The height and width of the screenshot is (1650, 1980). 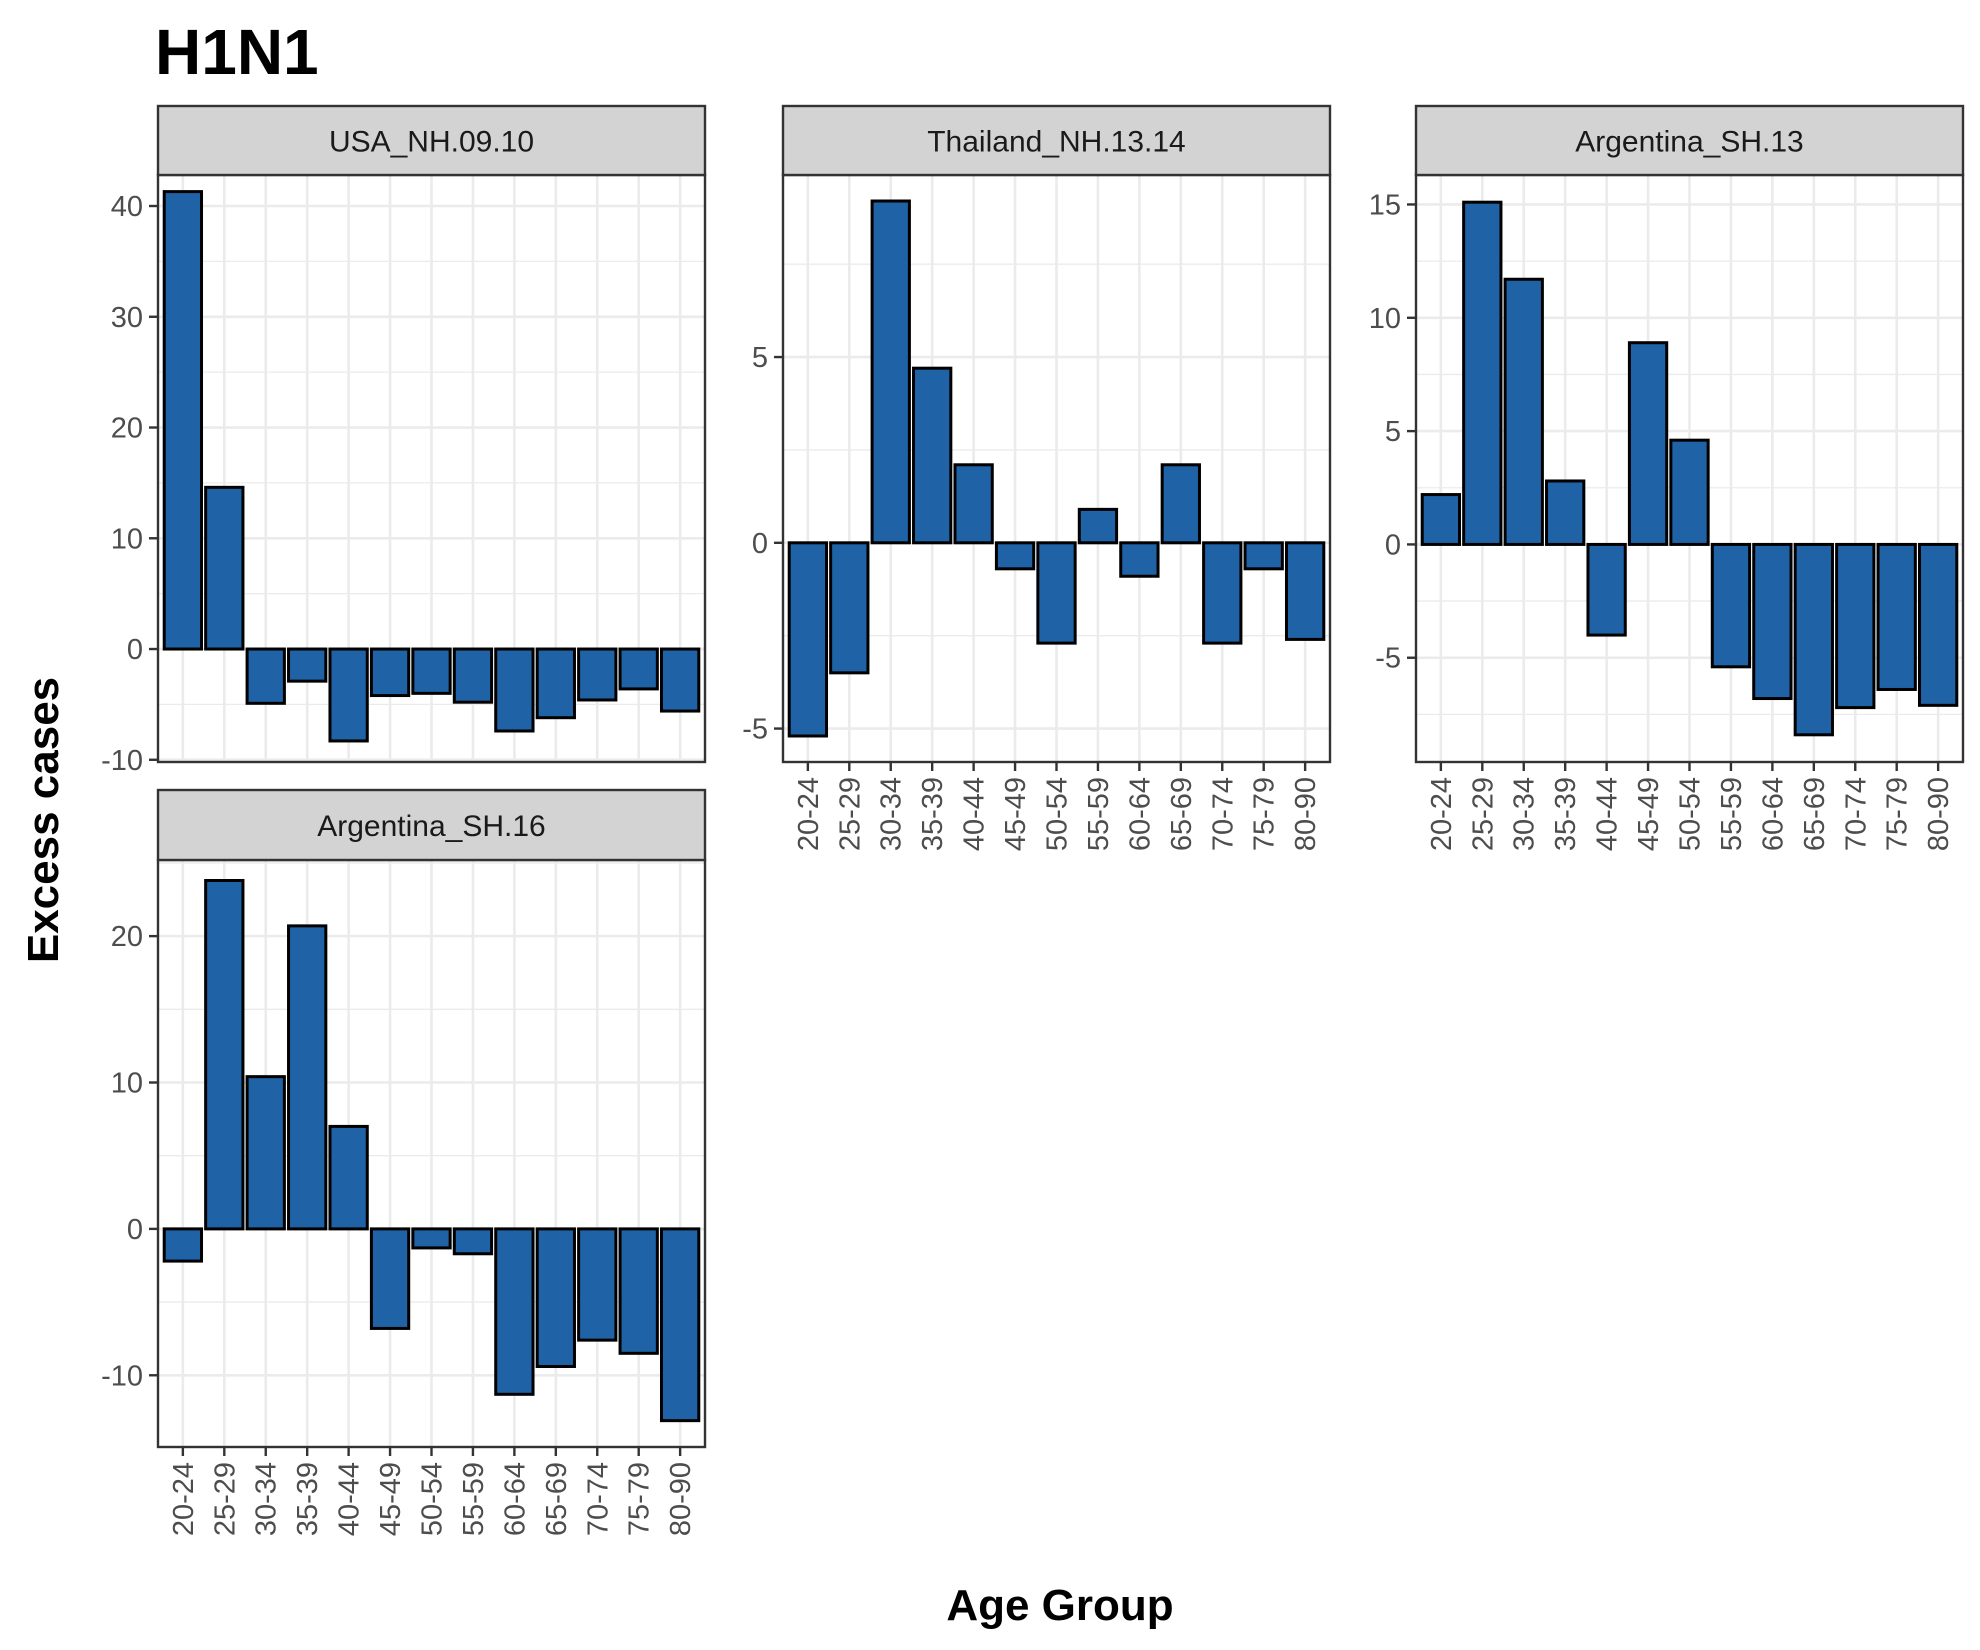 I want to click on y-axis-title: Excess cases, so click(x=43, y=820).